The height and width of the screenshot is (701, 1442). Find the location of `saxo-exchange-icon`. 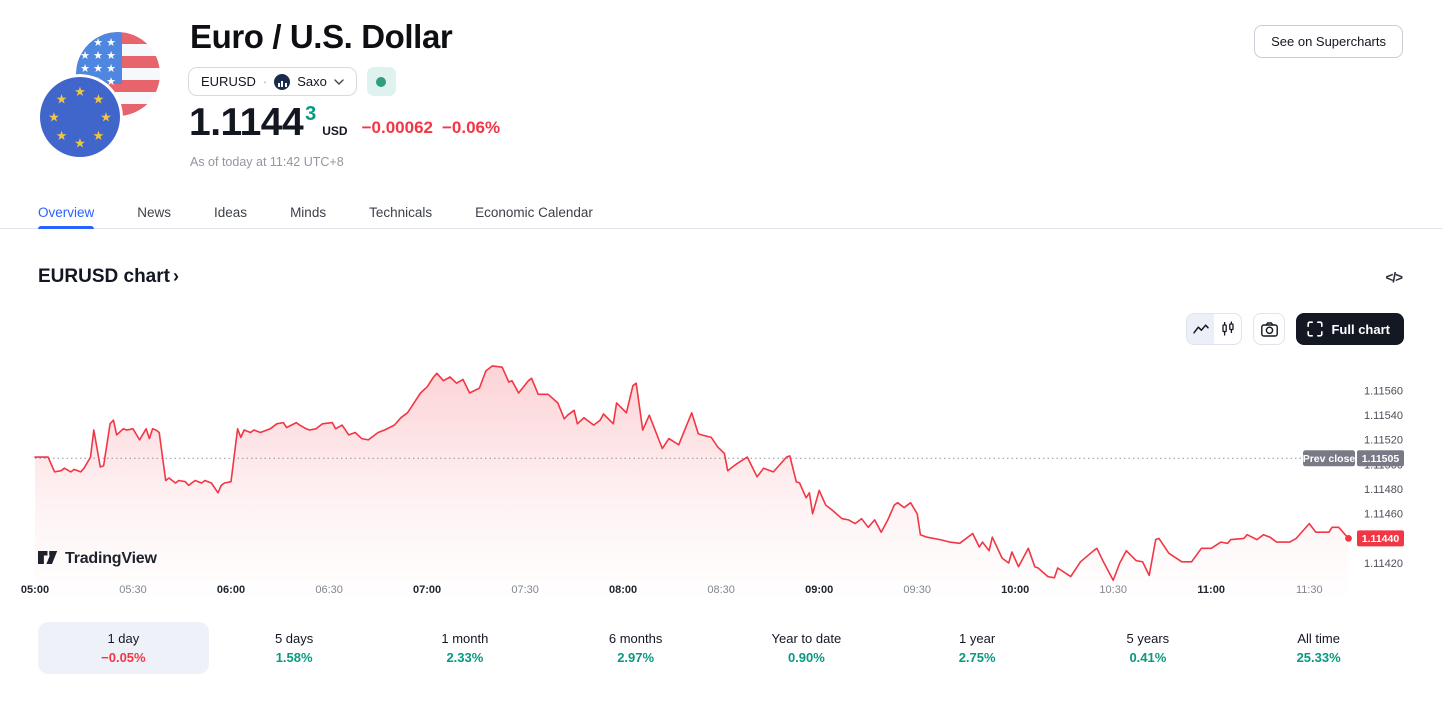

saxo-exchange-icon is located at coordinates (282, 81).